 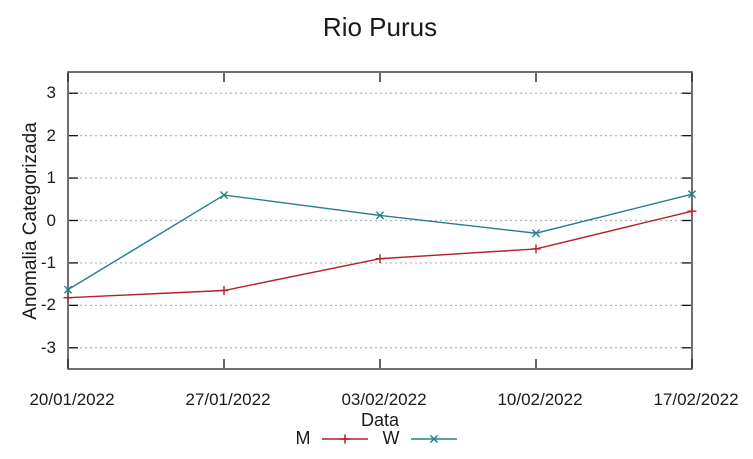 I want to click on x-axis-label: Data, so click(x=380, y=420).